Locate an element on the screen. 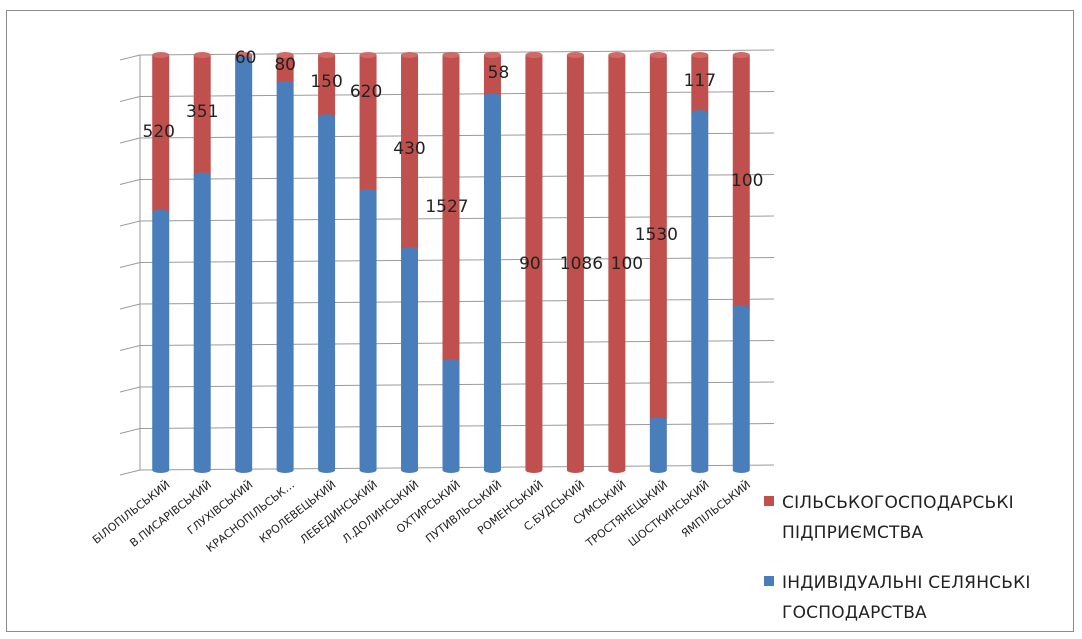 This screenshot has height=639, width=1082. data-label: 60 is located at coordinates (246, 58).